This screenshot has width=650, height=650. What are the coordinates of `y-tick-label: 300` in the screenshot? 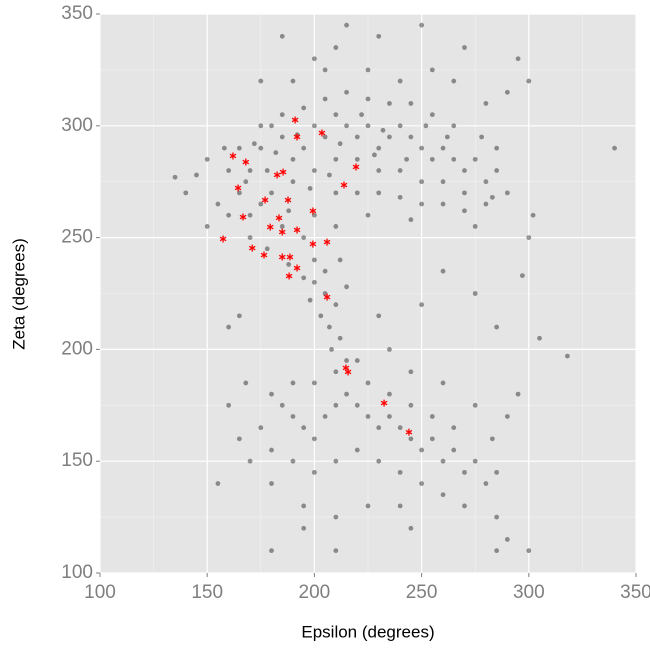 It's located at (77, 125).